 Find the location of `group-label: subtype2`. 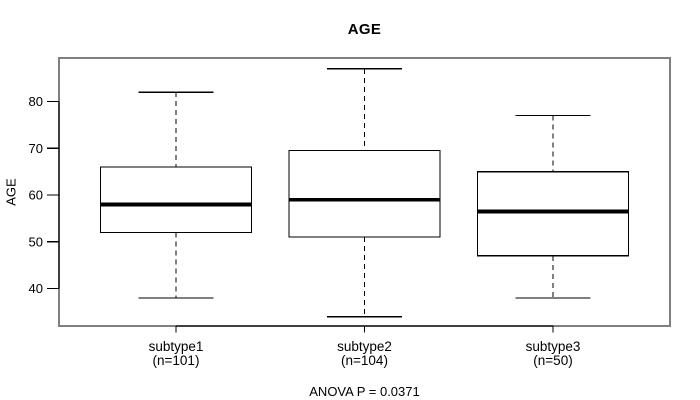

group-label: subtype2 is located at coordinates (364, 346).